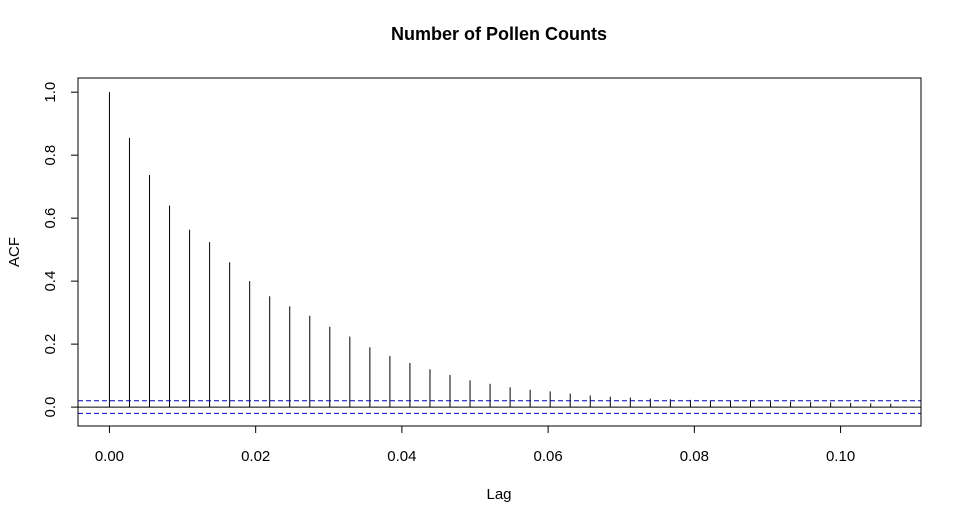 This screenshot has height=524, width=962. Describe the element at coordinates (499, 34) in the screenshot. I see `chart-title: Number of Pollen Counts` at that location.